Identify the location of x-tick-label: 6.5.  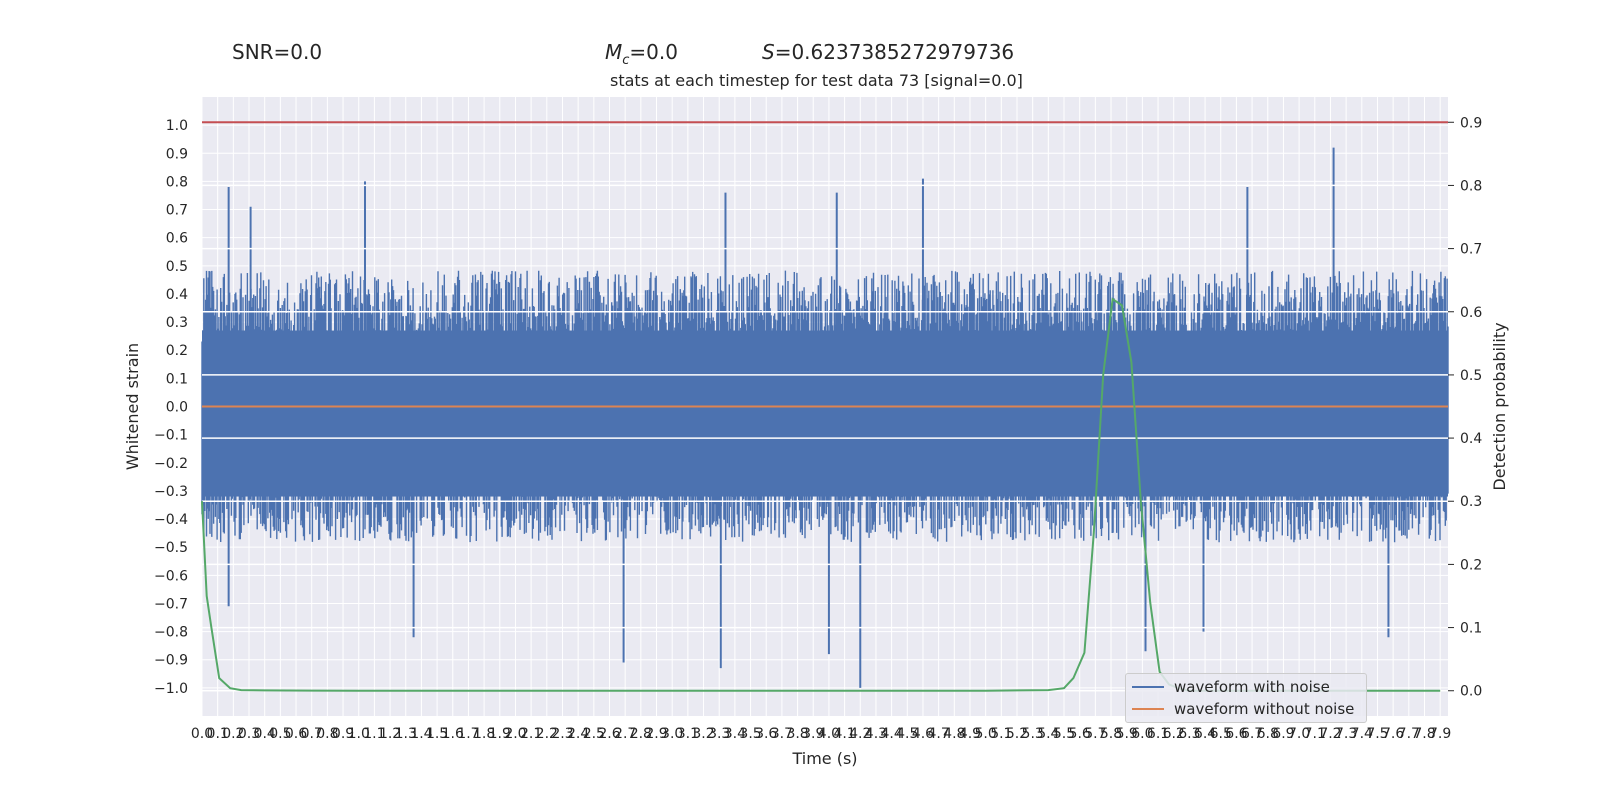
(1221, 734).